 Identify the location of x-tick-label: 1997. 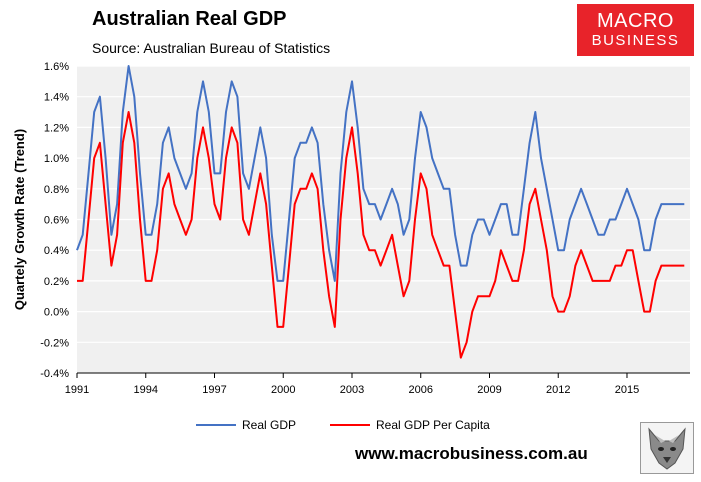
(214, 390).